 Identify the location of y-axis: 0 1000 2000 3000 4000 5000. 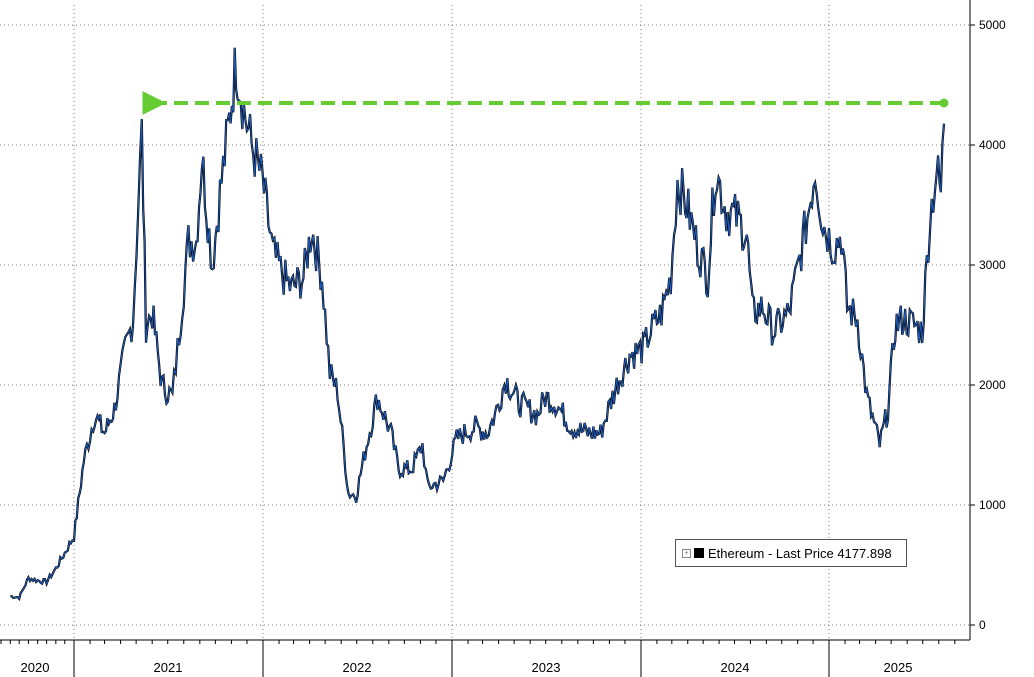
(987, 320).